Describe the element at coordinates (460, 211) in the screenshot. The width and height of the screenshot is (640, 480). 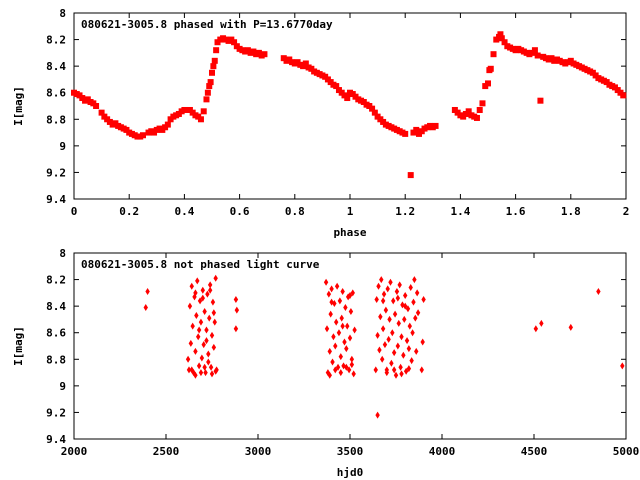
I see `phased-x-tick-label: 1.4` at that location.